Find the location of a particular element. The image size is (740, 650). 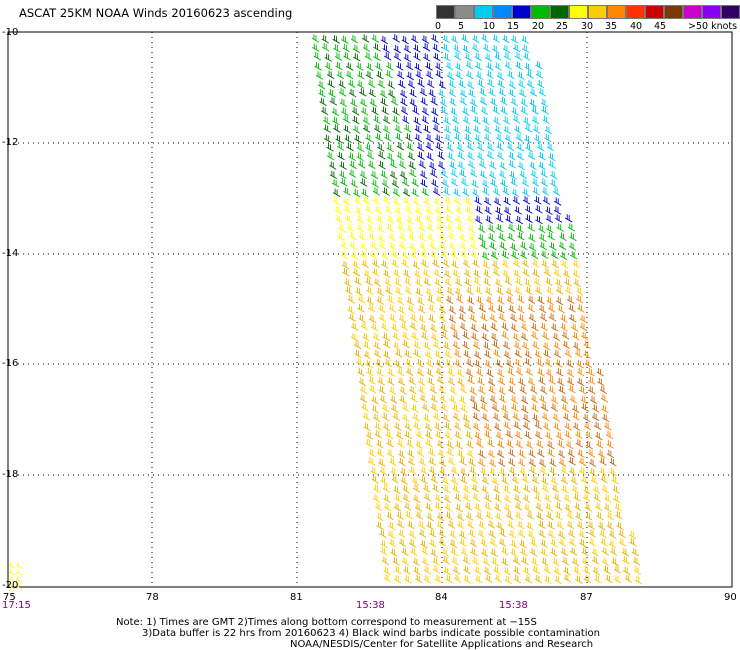

colorbar-label: 5 is located at coordinates (461, 26).